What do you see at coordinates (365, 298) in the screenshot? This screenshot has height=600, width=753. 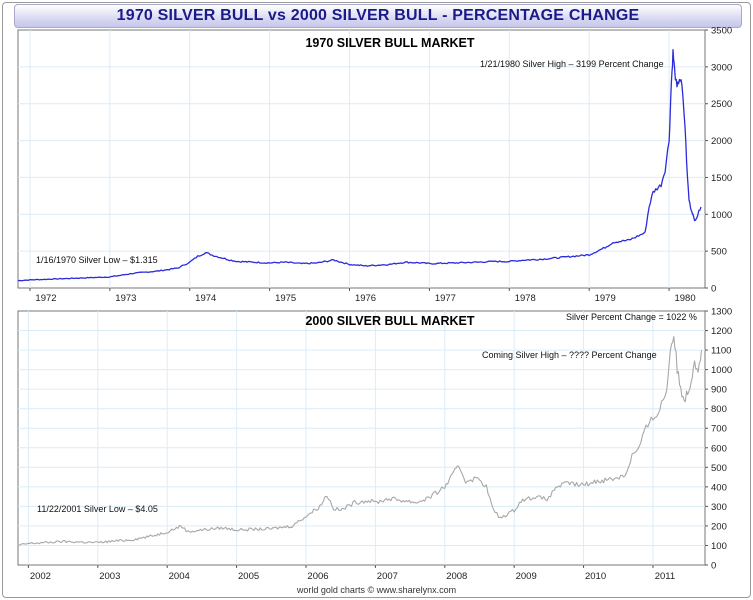 I see `x-tick-label: 1976` at bounding box center [365, 298].